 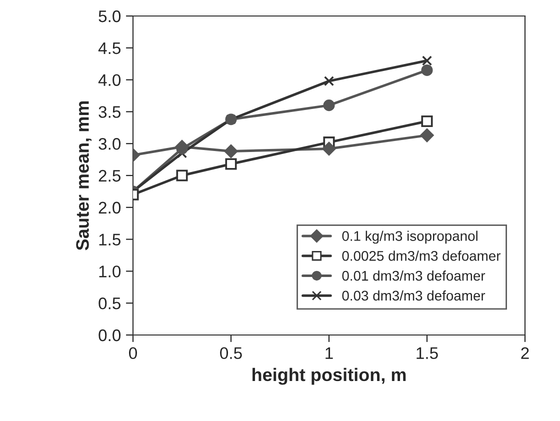 I want to click on legend-label: 0.0025 dm3/m3 defoamer, so click(x=421, y=255).